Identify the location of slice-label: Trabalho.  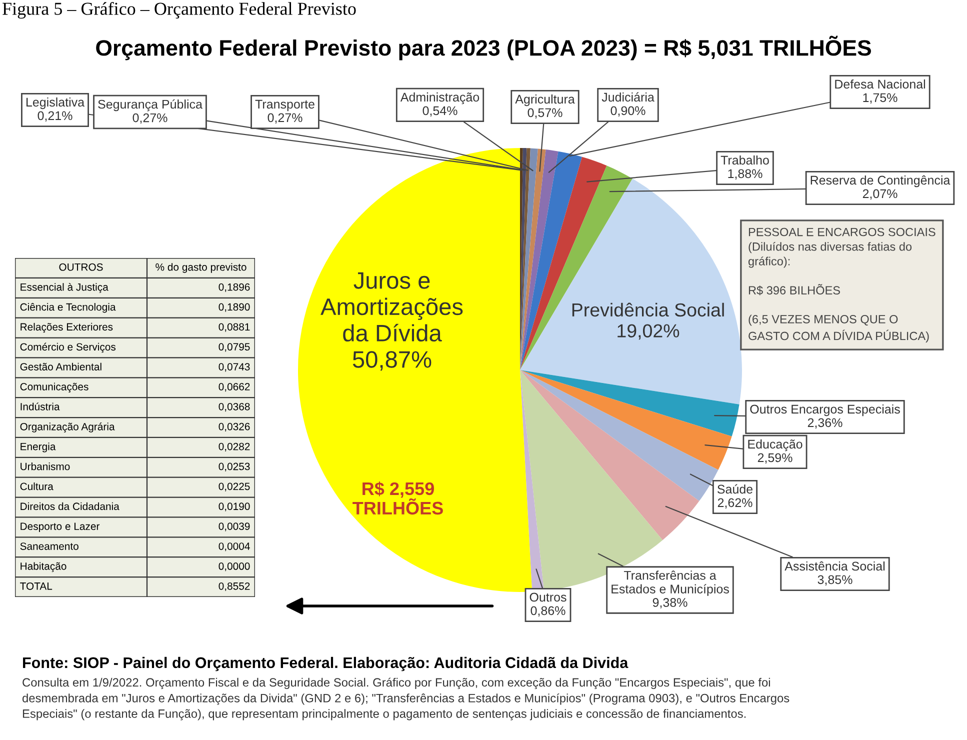
(744, 160).